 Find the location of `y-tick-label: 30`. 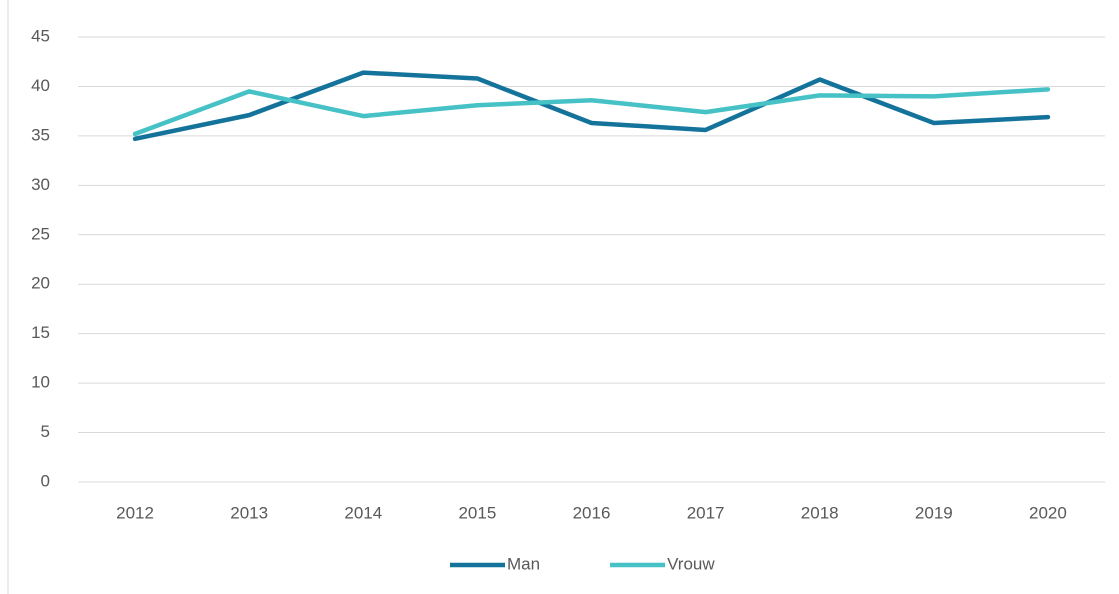

y-tick-label: 30 is located at coordinates (40, 184).